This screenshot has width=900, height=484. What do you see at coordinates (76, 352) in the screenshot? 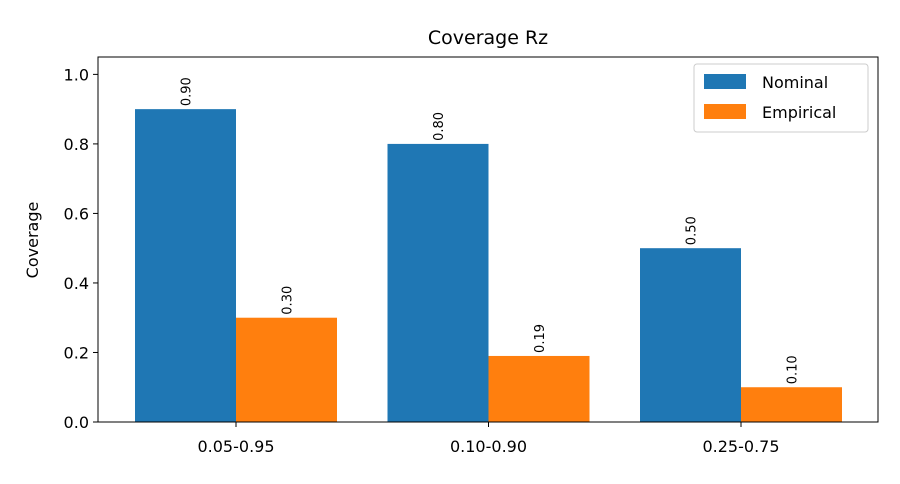
I see `y-tick-label: 0.2` at bounding box center [76, 352].